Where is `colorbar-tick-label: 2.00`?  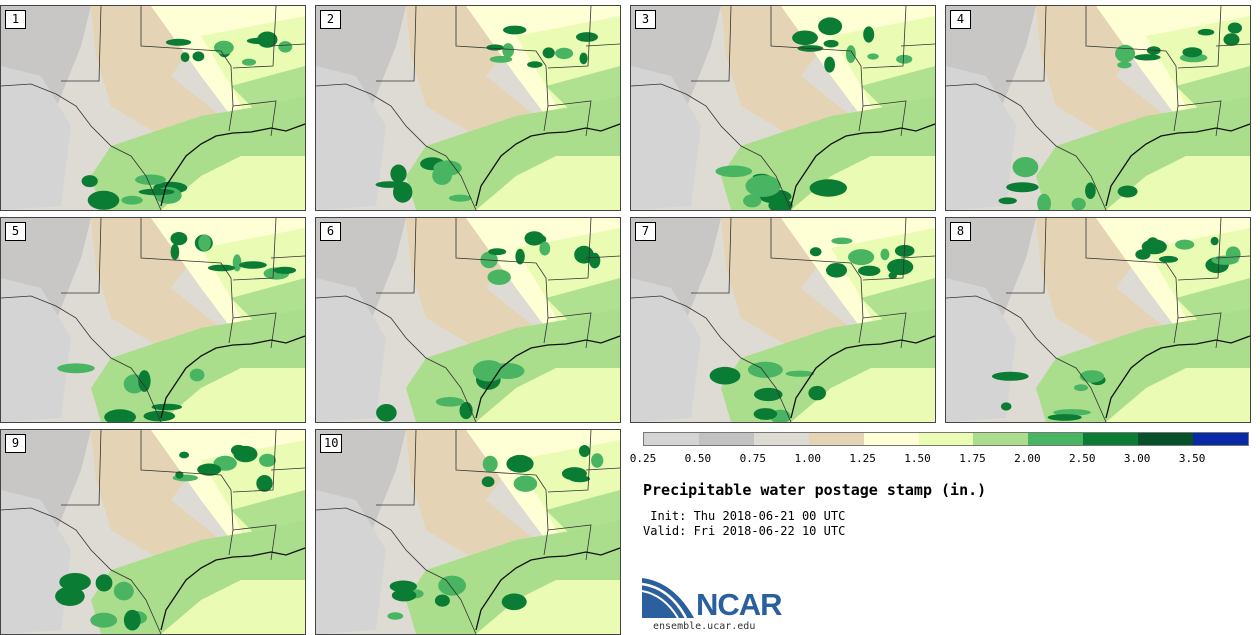
colorbar-tick-label: 2.00 is located at coordinates (1027, 458).